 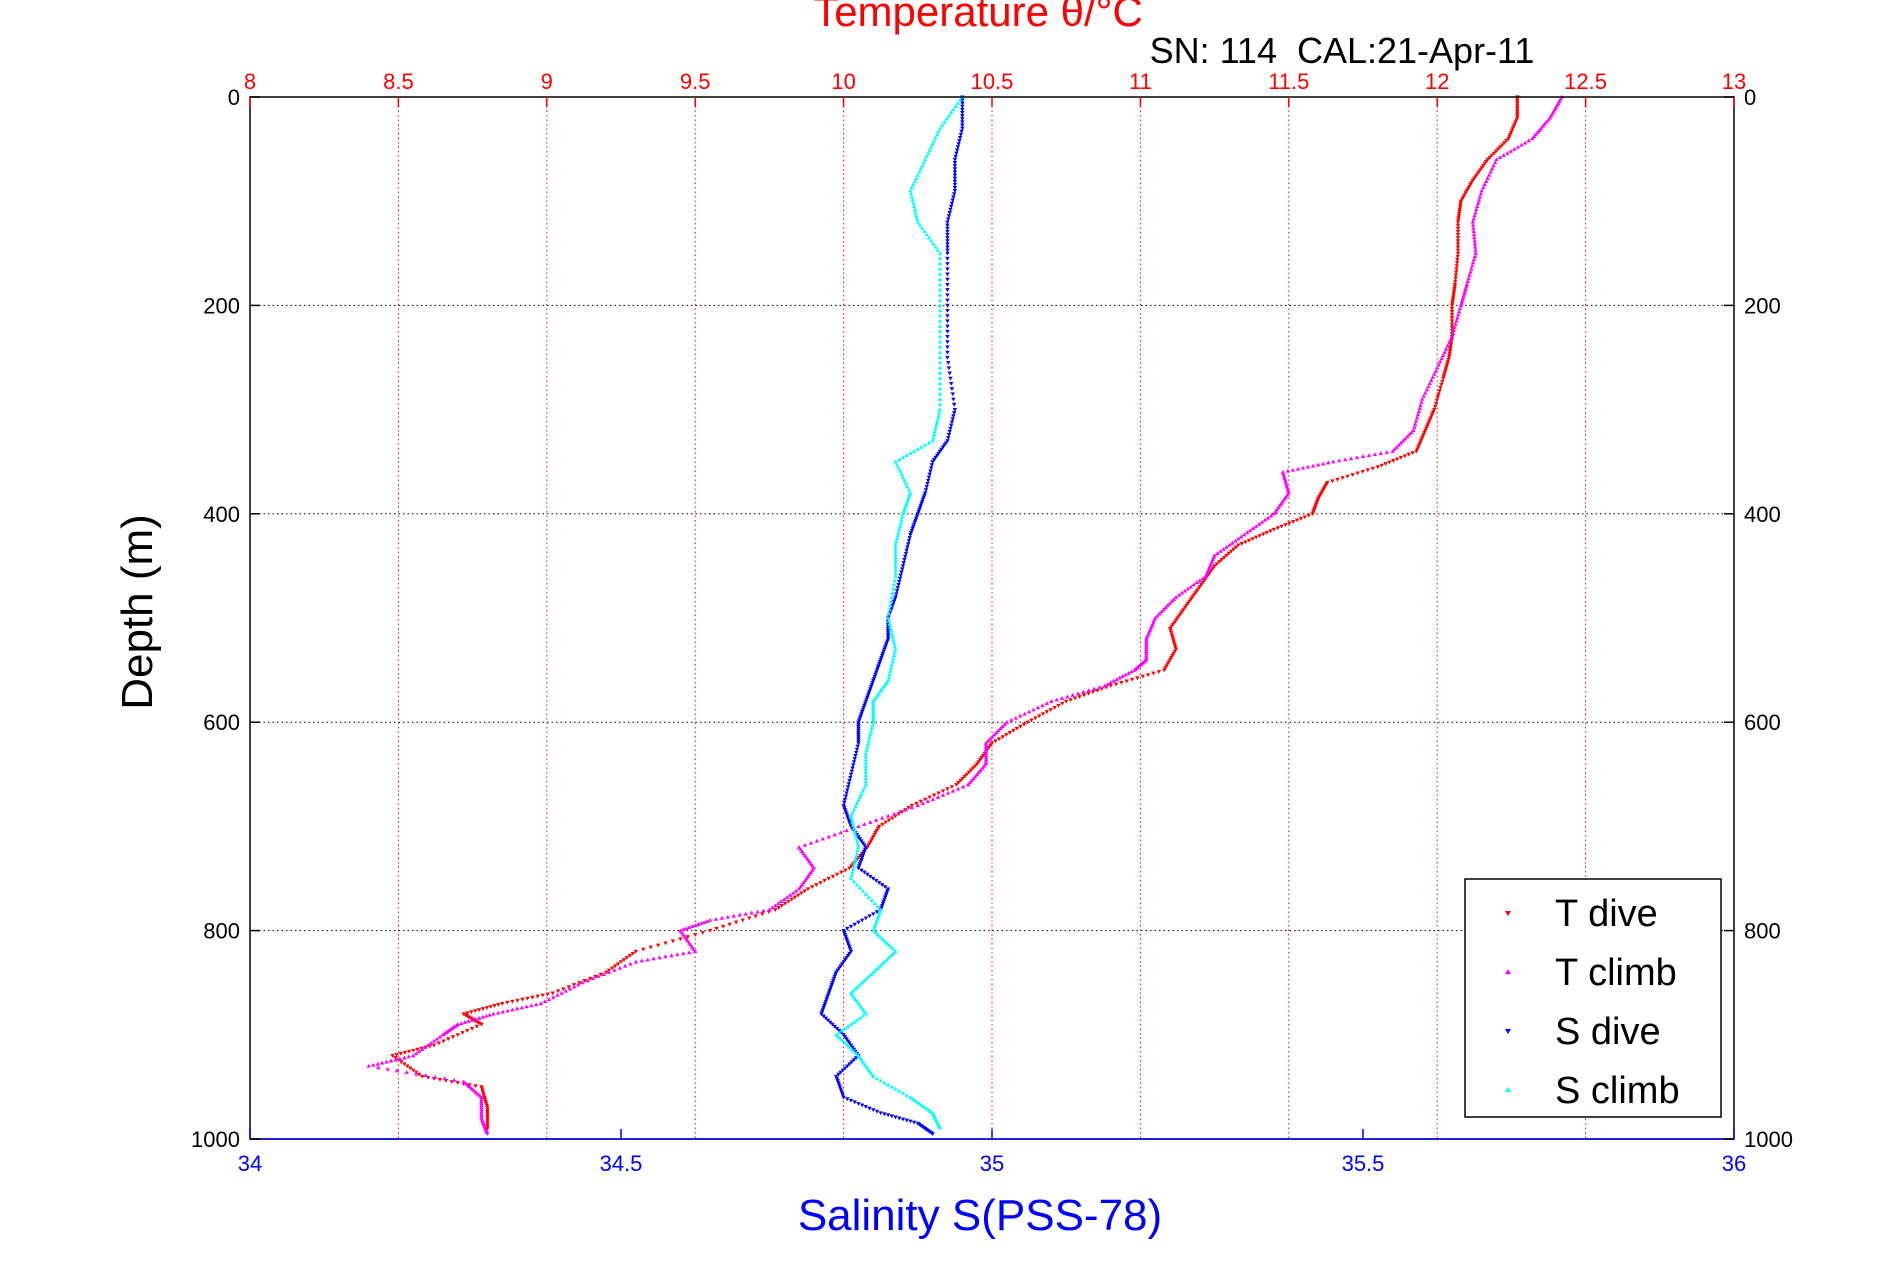 I want to click on x-top-tick-label: 9.5, so click(x=695, y=81).